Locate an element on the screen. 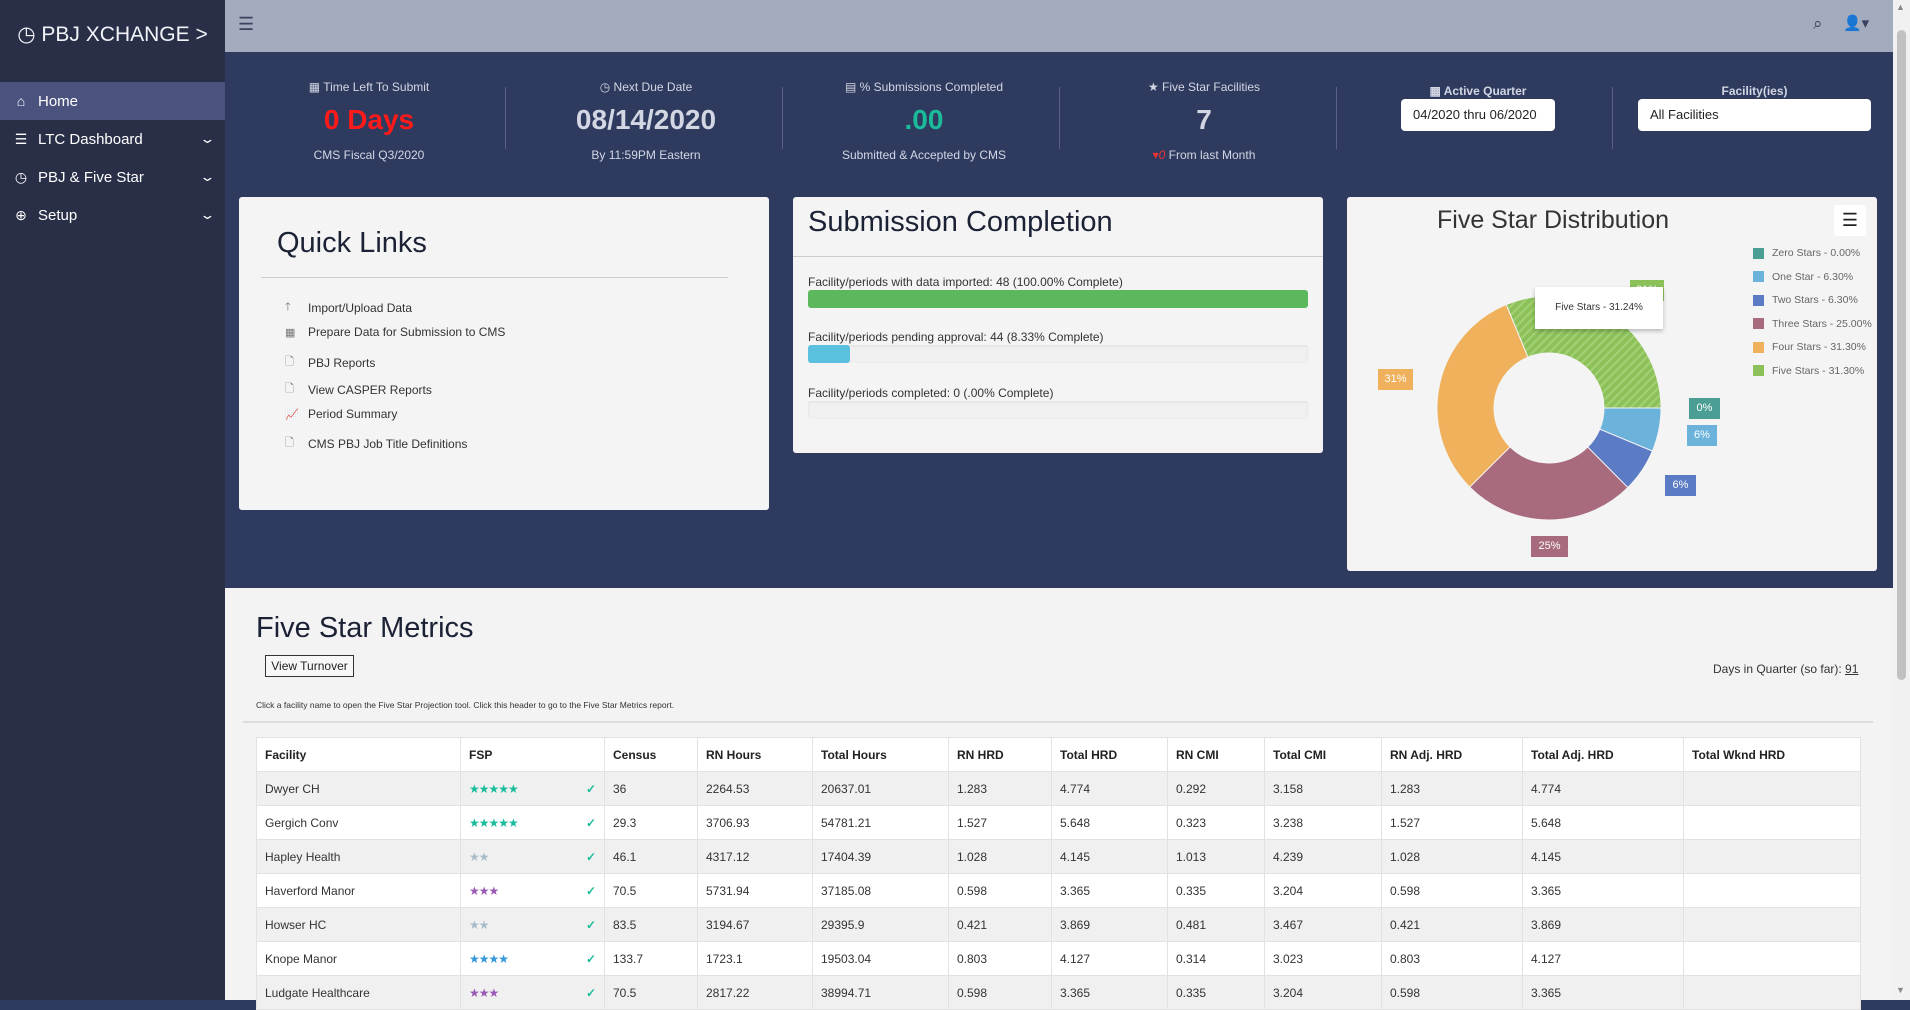 The width and height of the screenshot is (1910, 1010). facility-select: All Facilities is located at coordinates (1754, 115).